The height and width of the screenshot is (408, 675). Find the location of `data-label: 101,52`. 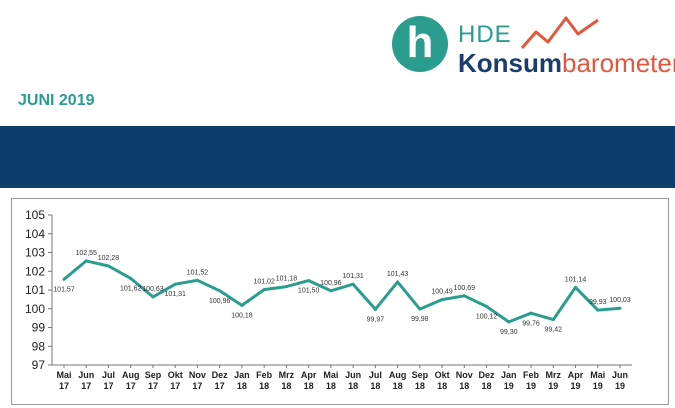

data-label: 101,52 is located at coordinates (198, 272).